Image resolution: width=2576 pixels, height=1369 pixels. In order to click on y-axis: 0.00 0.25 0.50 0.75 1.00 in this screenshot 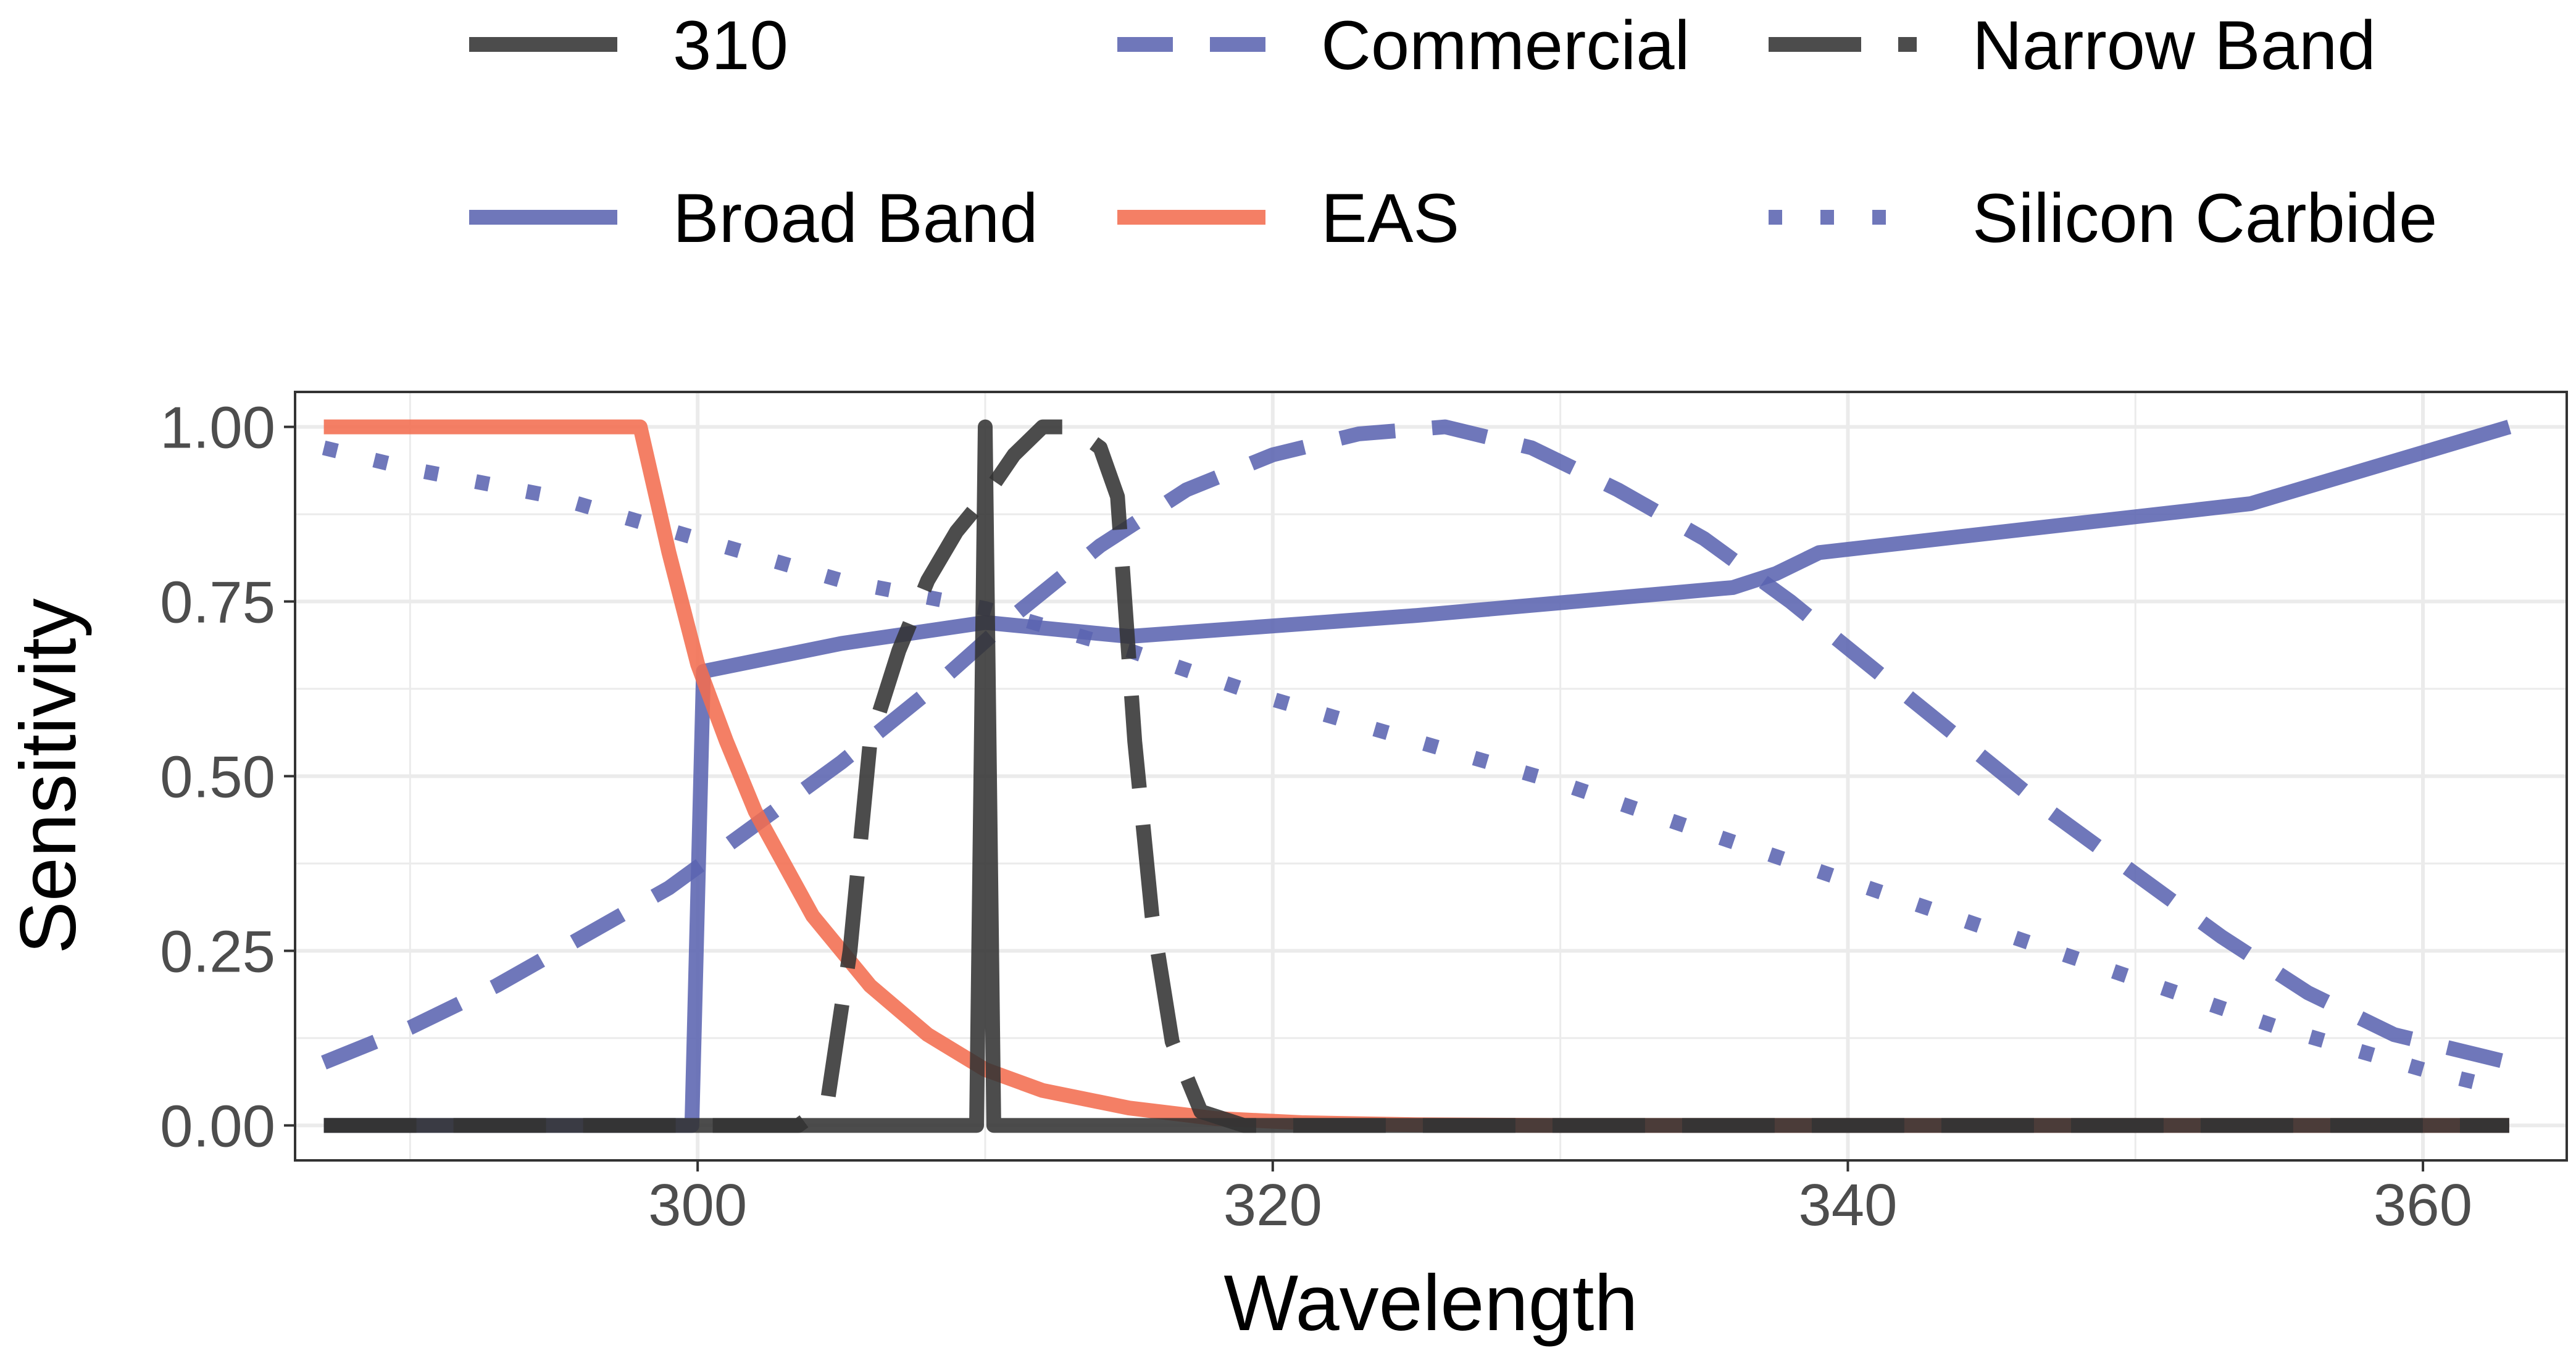, I will do `click(228, 777)`.